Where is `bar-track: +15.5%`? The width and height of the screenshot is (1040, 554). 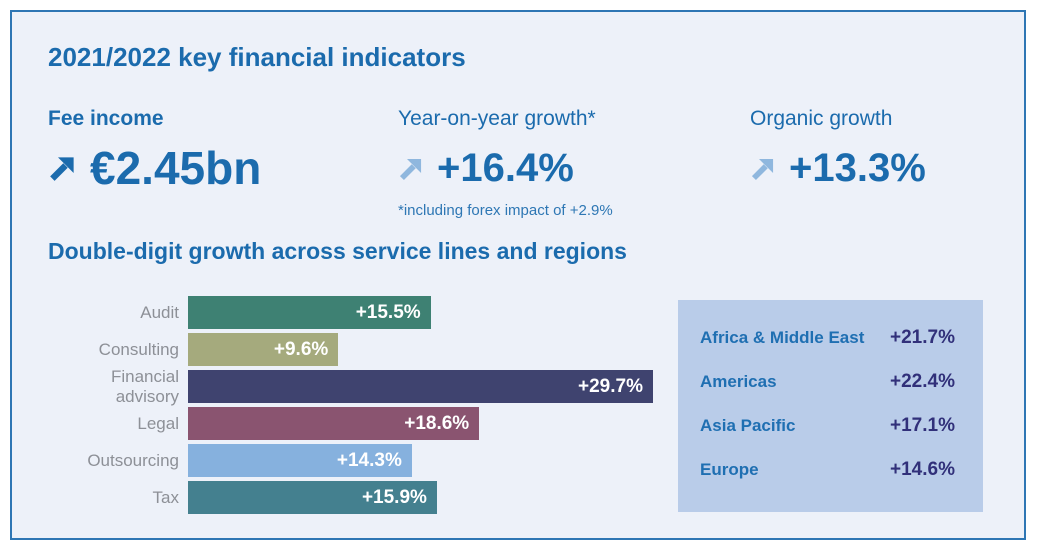
bar-track: +15.5% is located at coordinates (420, 312).